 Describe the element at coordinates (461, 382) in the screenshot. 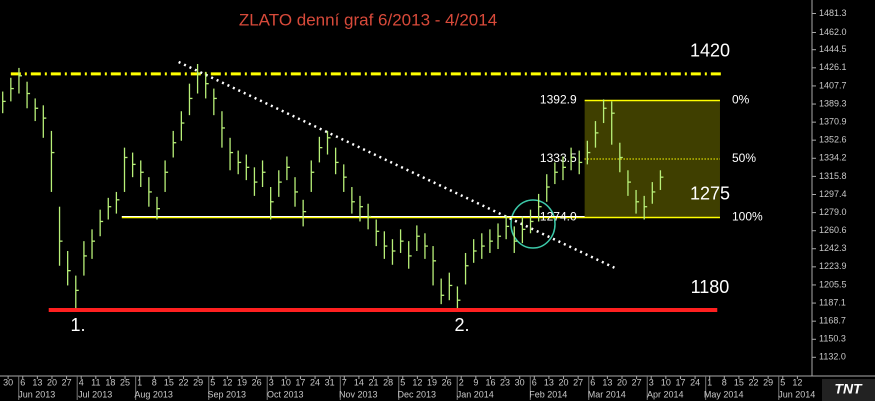

I see `x-tick-label: 2` at that location.